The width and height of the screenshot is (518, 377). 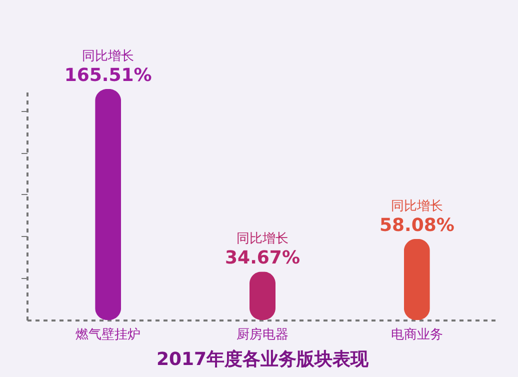 I want to click on x-tick-label: 电商业务, so click(x=416, y=335).